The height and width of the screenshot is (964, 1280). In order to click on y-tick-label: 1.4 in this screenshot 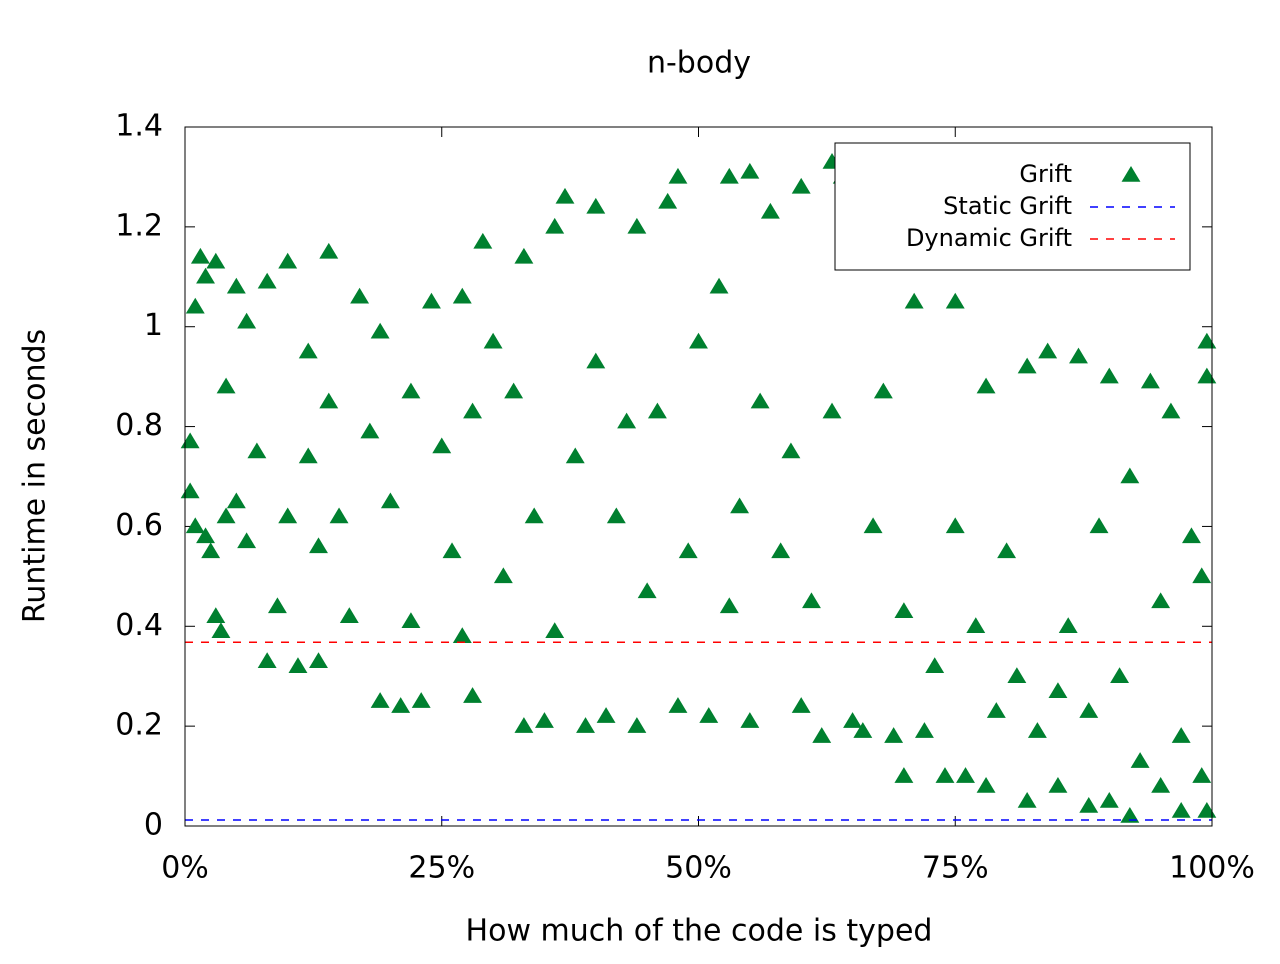, I will do `click(139, 126)`.